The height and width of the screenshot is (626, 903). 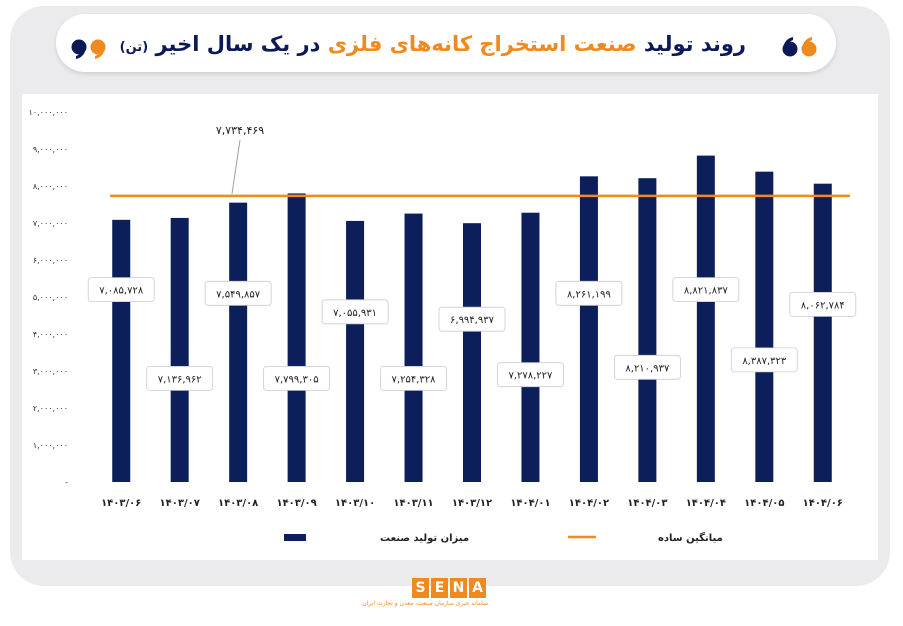 What do you see at coordinates (88, 49) in the screenshot?
I see `quote-mark-left-icon` at bounding box center [88, 49].